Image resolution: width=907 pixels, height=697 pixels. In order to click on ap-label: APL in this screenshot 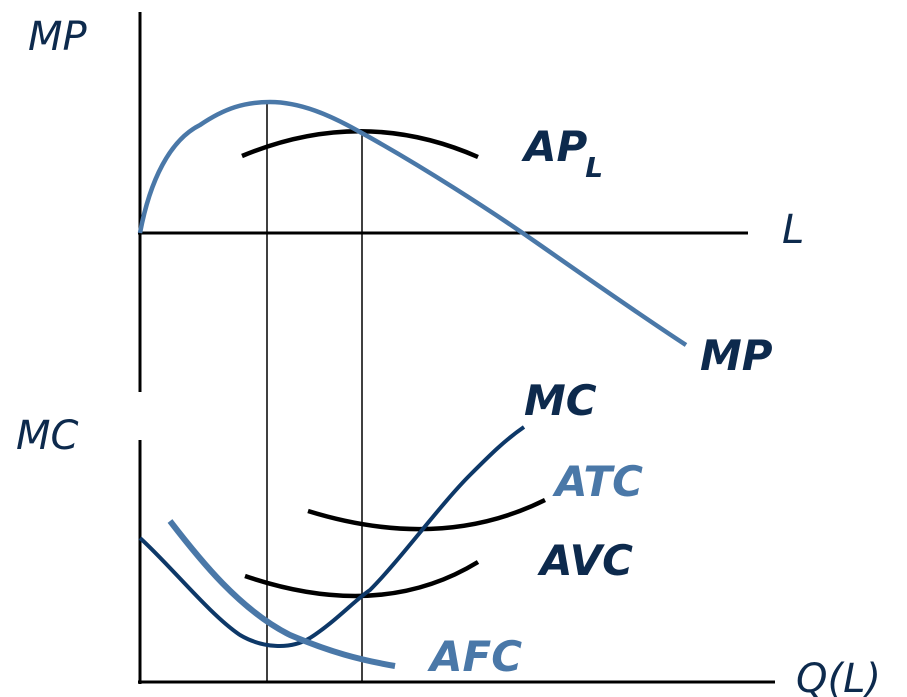, I will do `click(562, 153)`.